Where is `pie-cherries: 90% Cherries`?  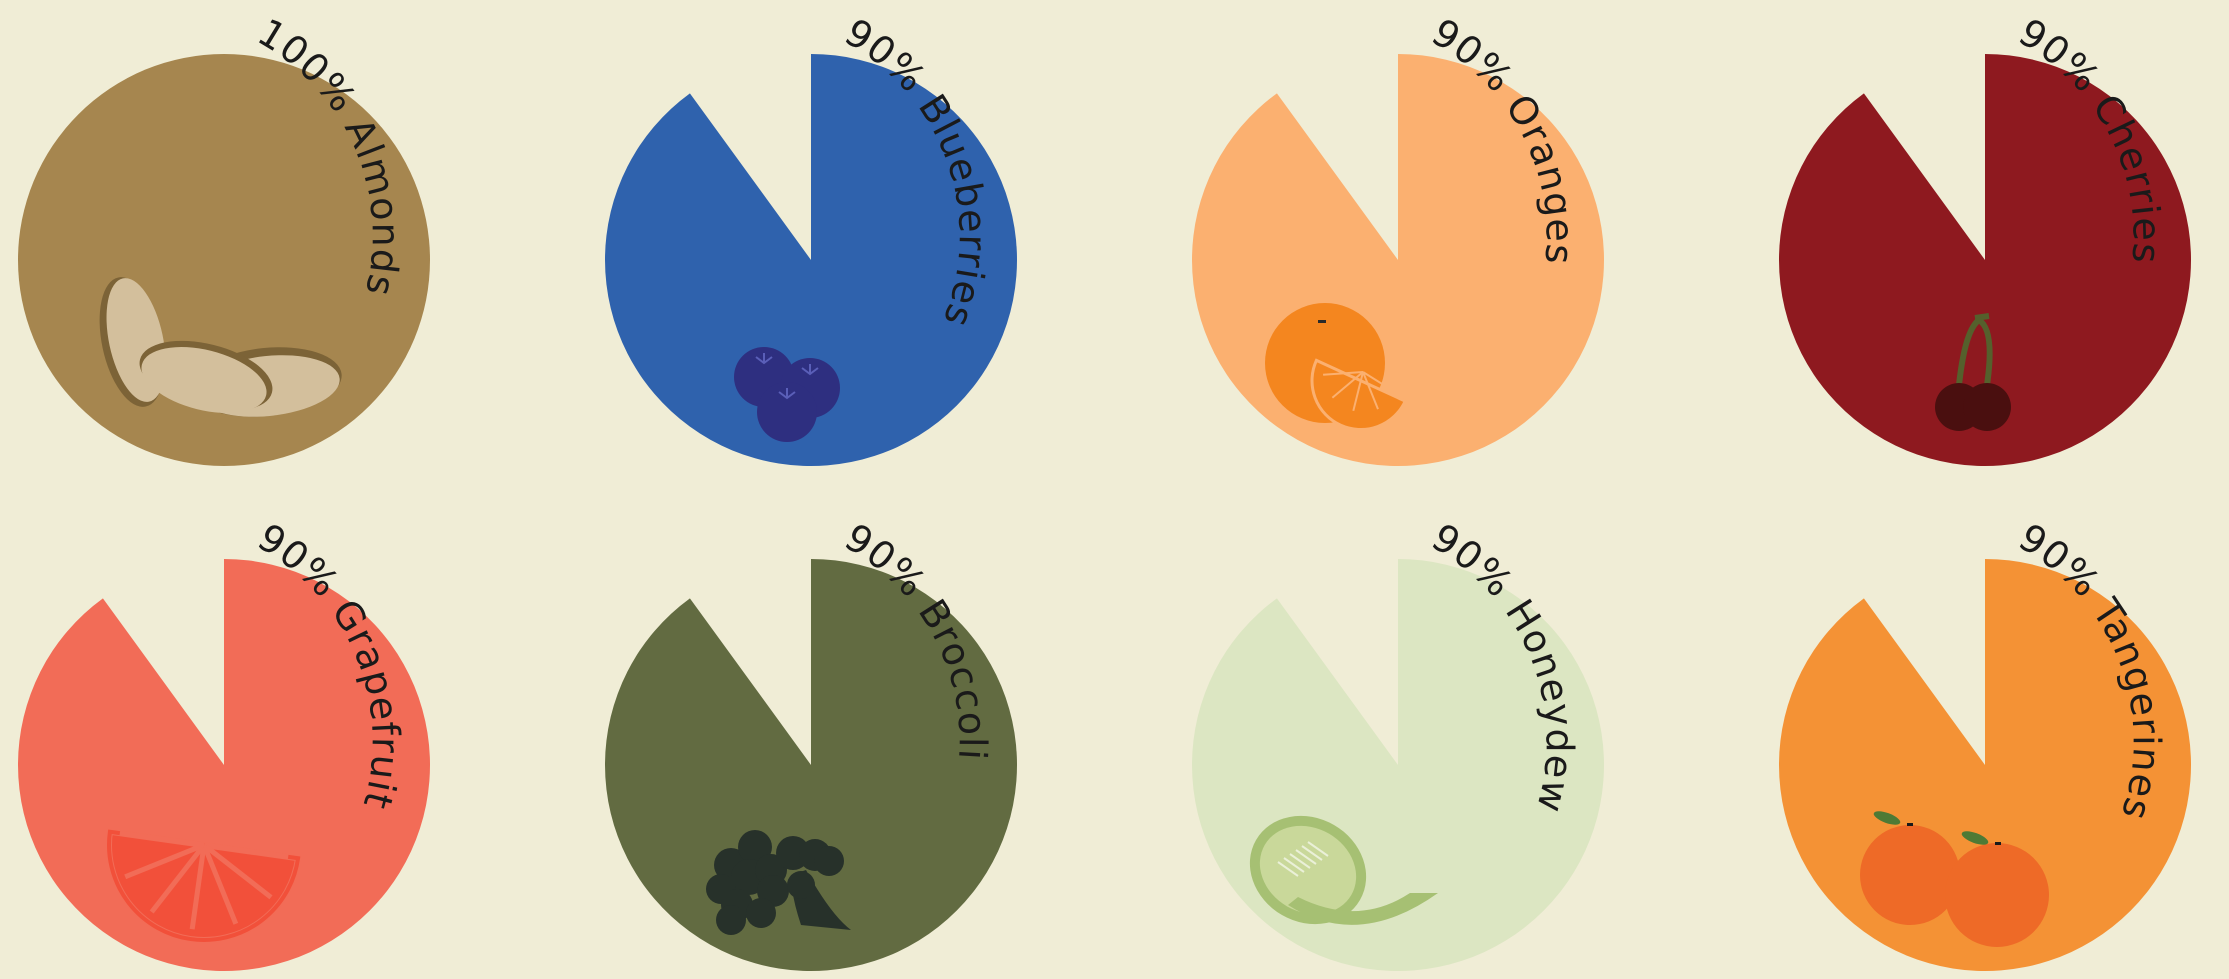
pie-cherries: 90% Cherries is located at coordinates (1985, 238).